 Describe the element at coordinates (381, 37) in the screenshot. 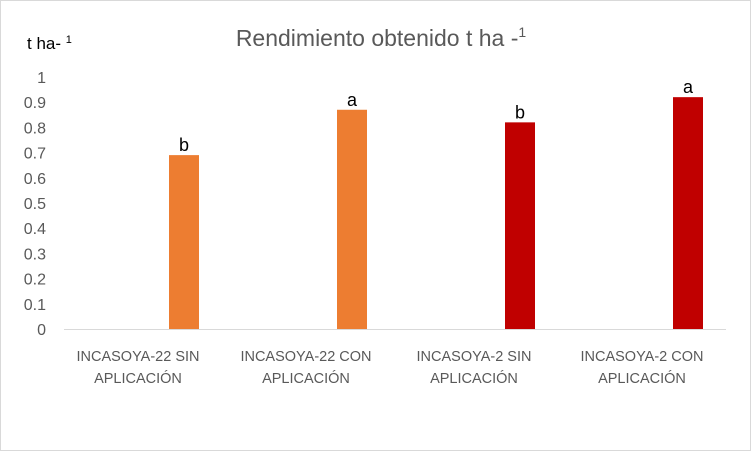

I see `chart-title: Rendimiento obtenido t ha -1` at that location.